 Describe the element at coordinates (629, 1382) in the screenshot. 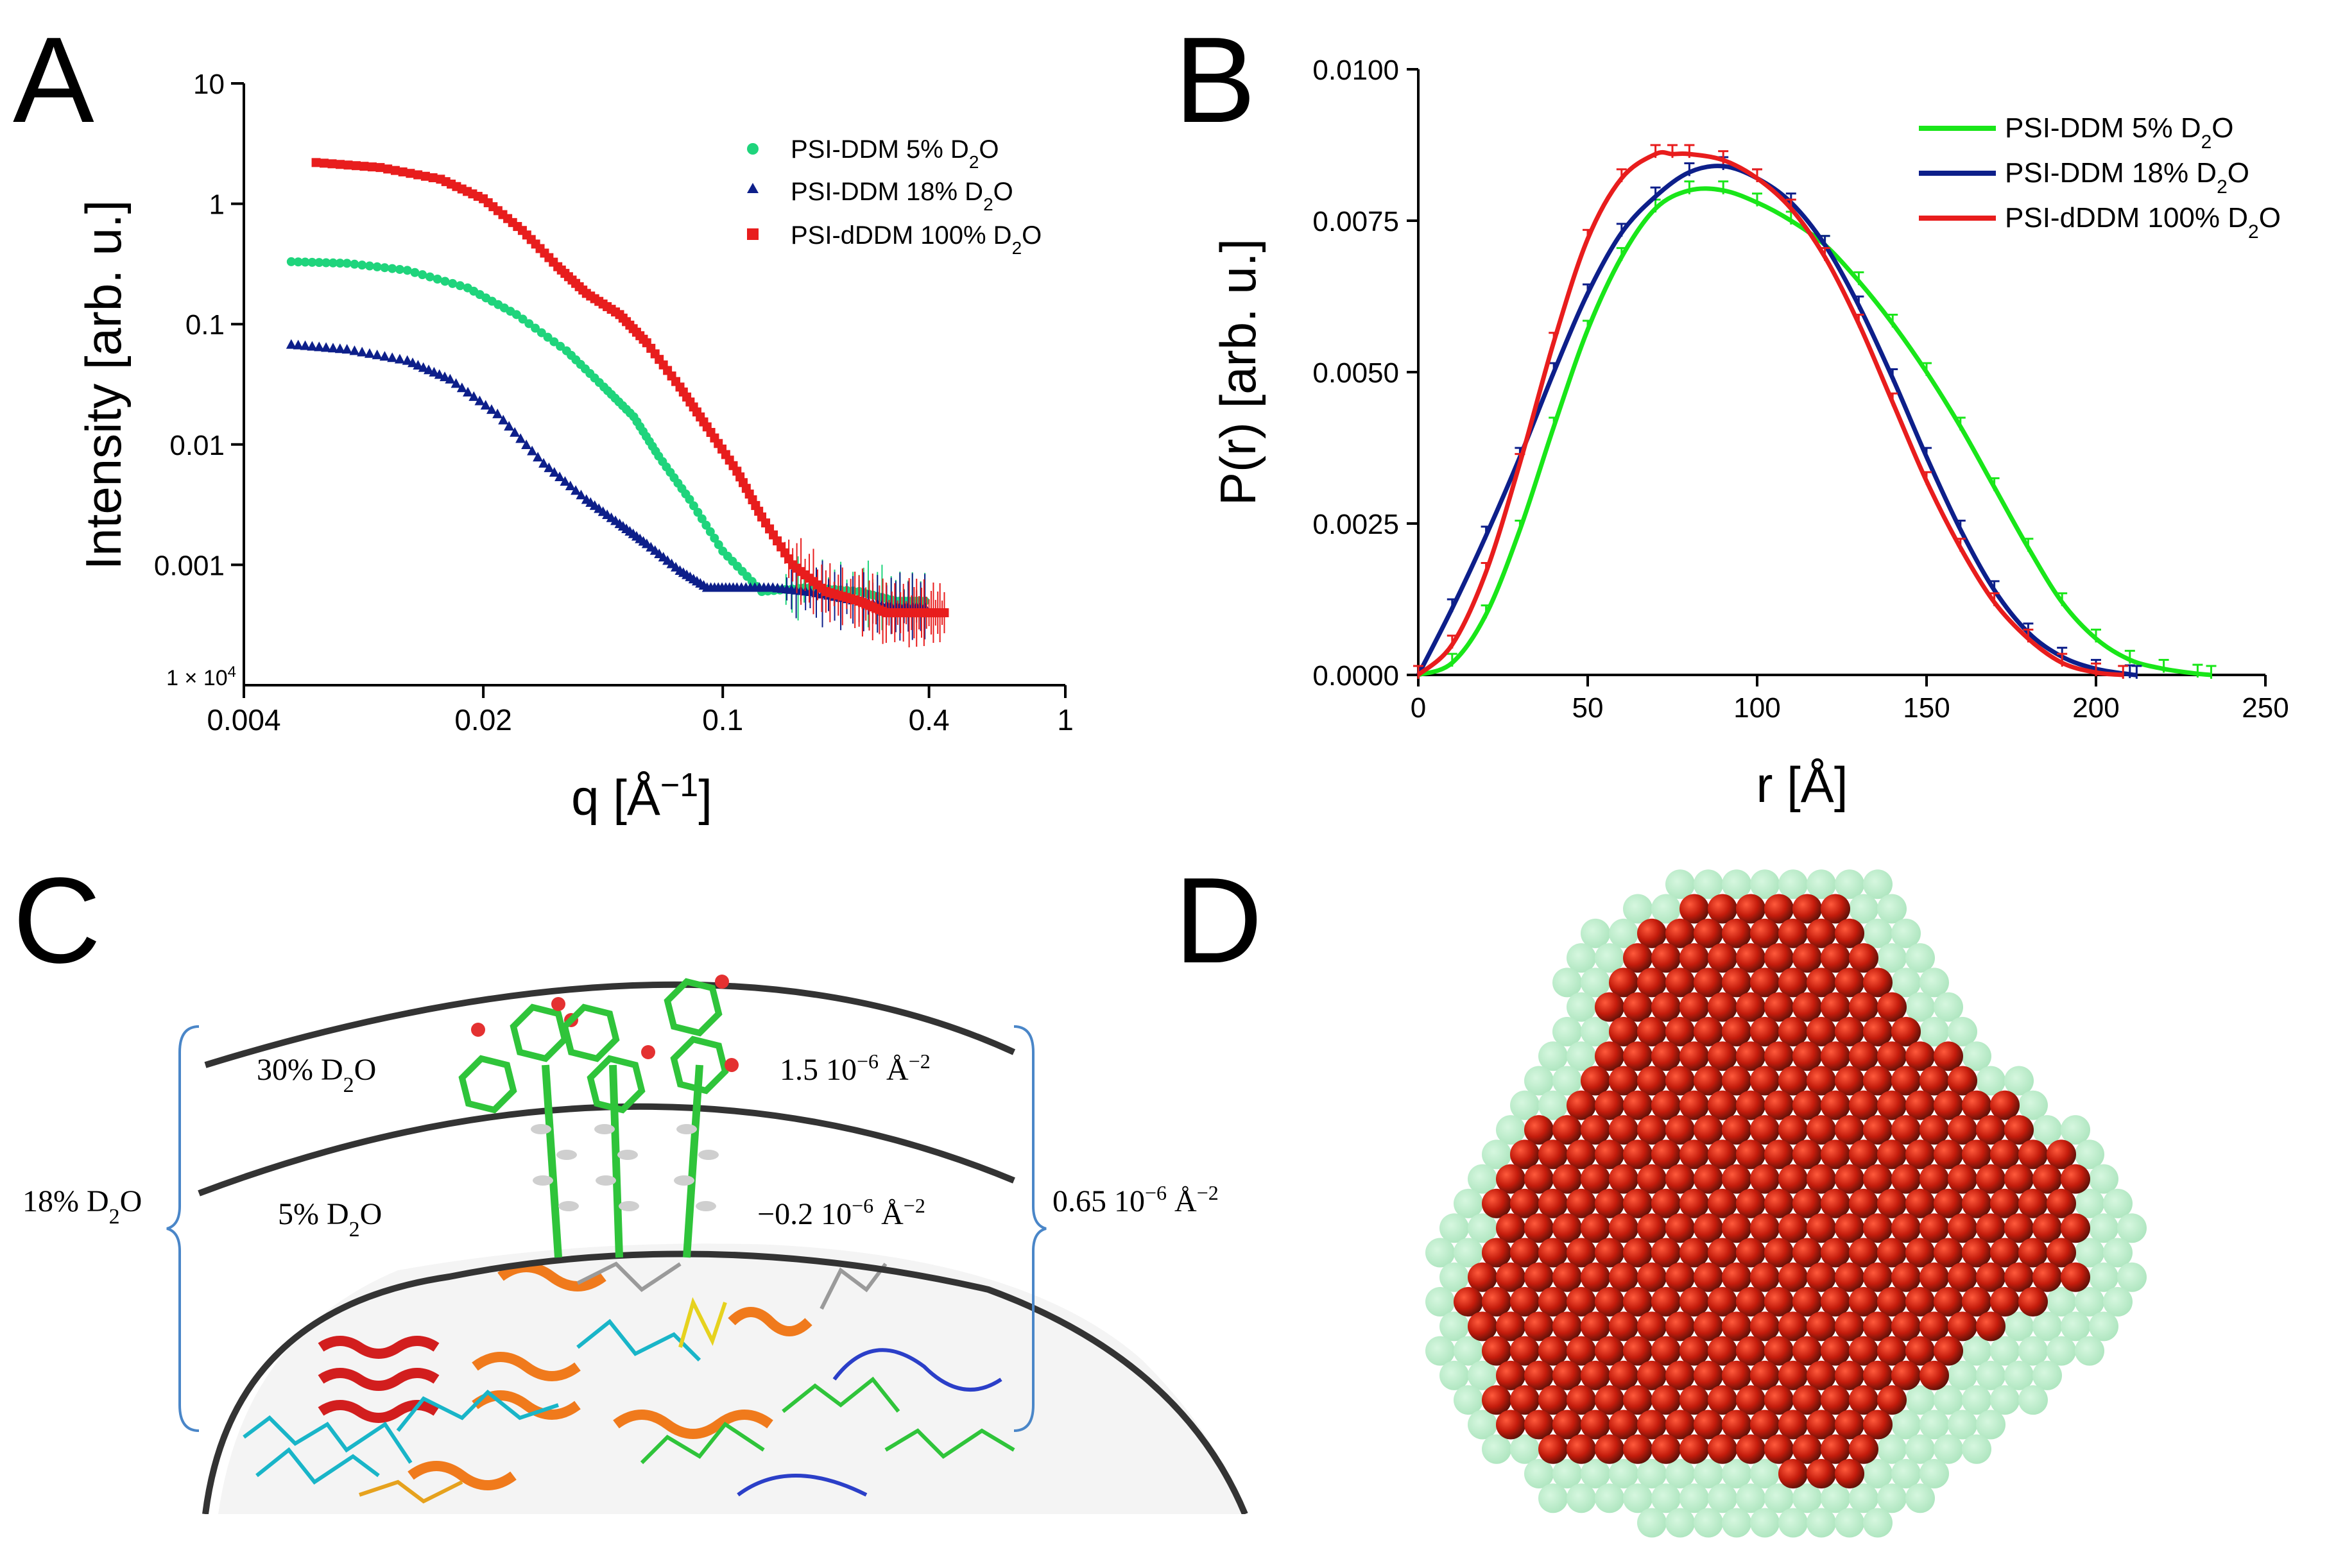

I see `ligand-sticks` at that location.